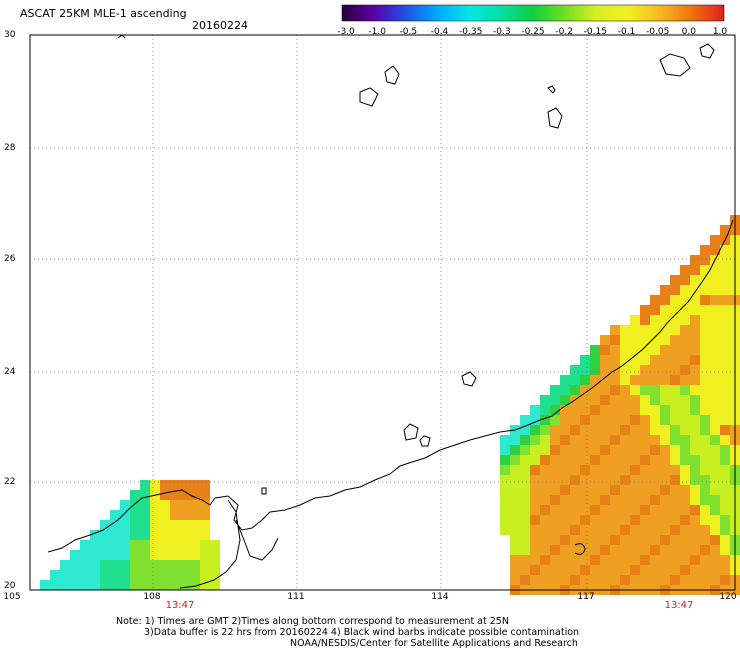  Describe the element at coordinates (533, 13) in the screenshot. I see `colorbar` at that location.